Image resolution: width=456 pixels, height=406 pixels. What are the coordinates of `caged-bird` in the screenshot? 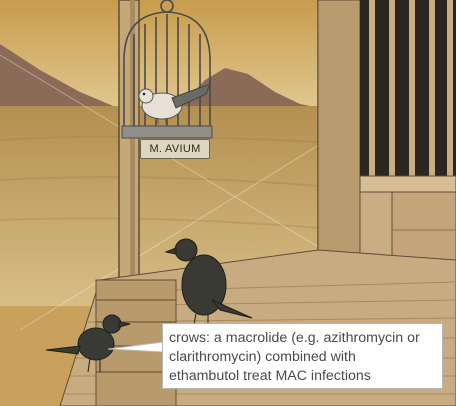 It's located at (174, 103).